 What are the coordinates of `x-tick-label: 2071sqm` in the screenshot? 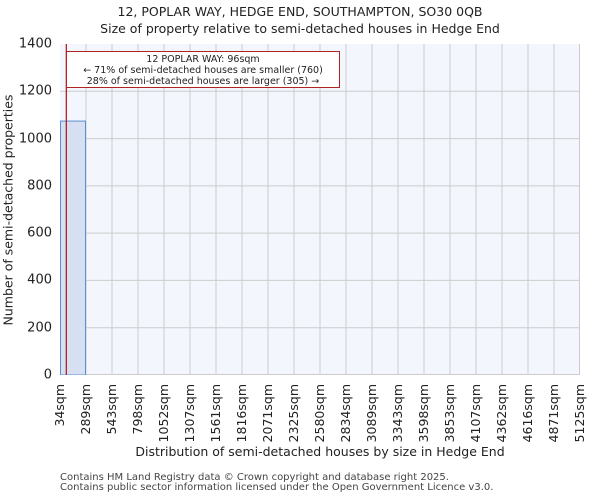 It's located at (267, 413).